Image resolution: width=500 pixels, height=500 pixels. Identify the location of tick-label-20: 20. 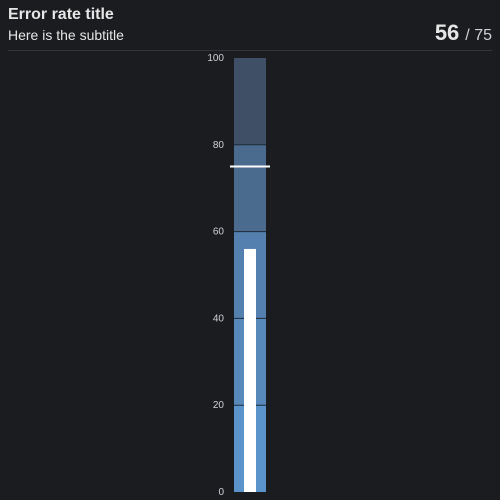
(219, 405).